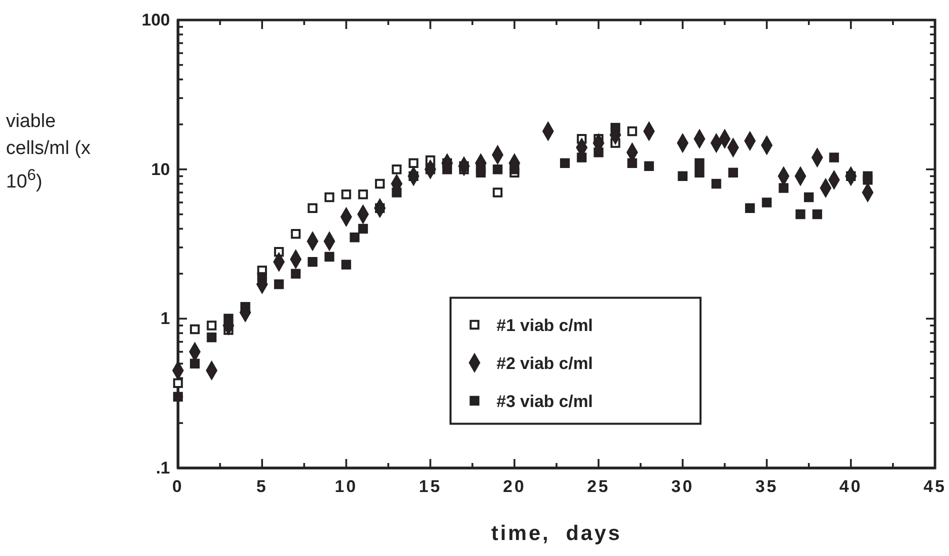 This screenshot has height=556, width=949. What do you see at coordinates (346, 486) in the screenshot?
I see `x-tick-label: 10` at bounding box center [346, 486].